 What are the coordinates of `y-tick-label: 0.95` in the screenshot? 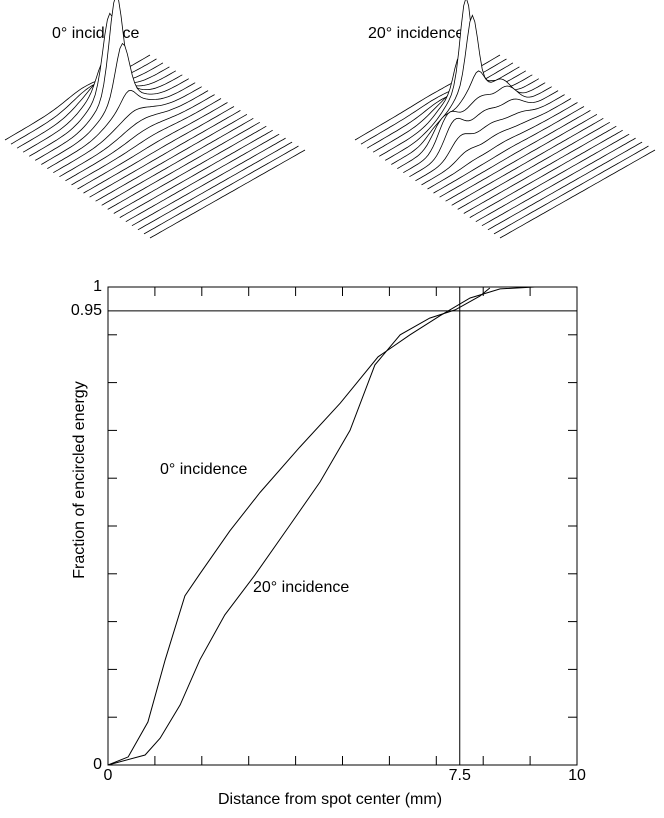 It's located at (86, 310).